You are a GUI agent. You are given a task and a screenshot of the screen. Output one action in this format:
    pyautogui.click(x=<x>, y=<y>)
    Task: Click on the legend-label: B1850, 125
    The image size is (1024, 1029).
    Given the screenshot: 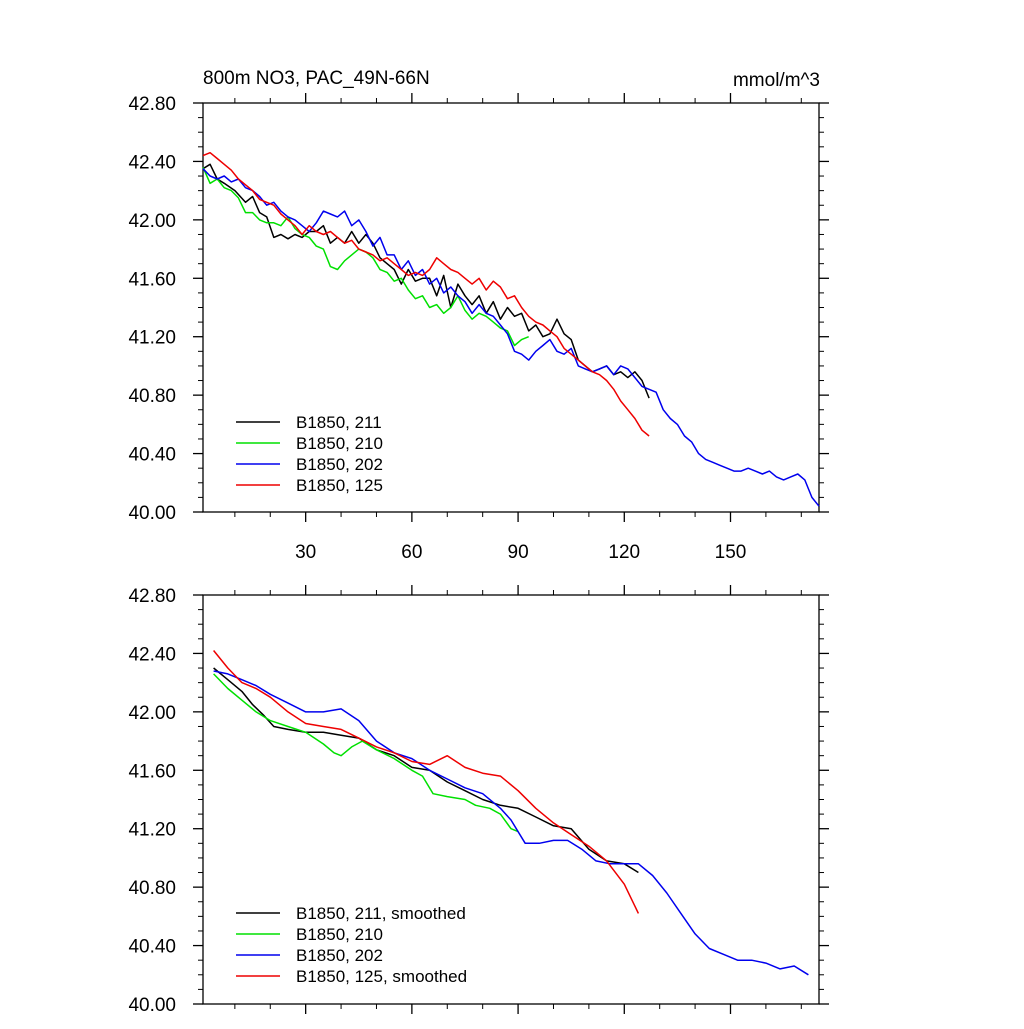 What is the action you would take?
    pyautogui.click(x=339, y=485)
    